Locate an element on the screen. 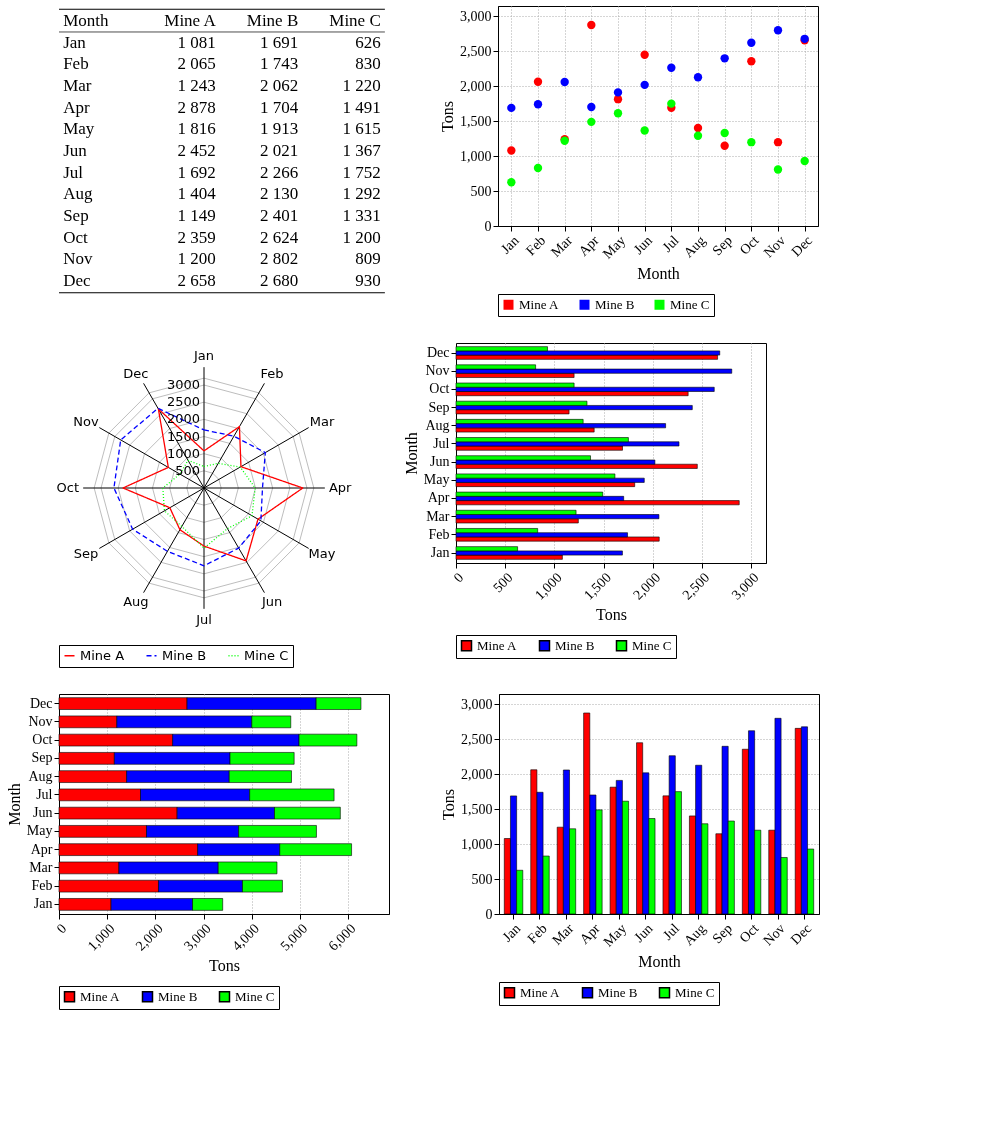 The height and width of the screenshot is (1143, 992). data-label: 1 292 is located at coordinates (361, 194).